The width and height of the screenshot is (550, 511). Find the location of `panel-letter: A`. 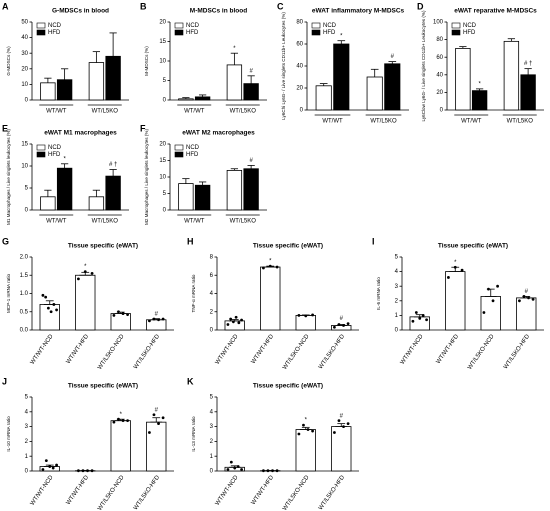

panel-letter: A is located at coordinates (5, 6).